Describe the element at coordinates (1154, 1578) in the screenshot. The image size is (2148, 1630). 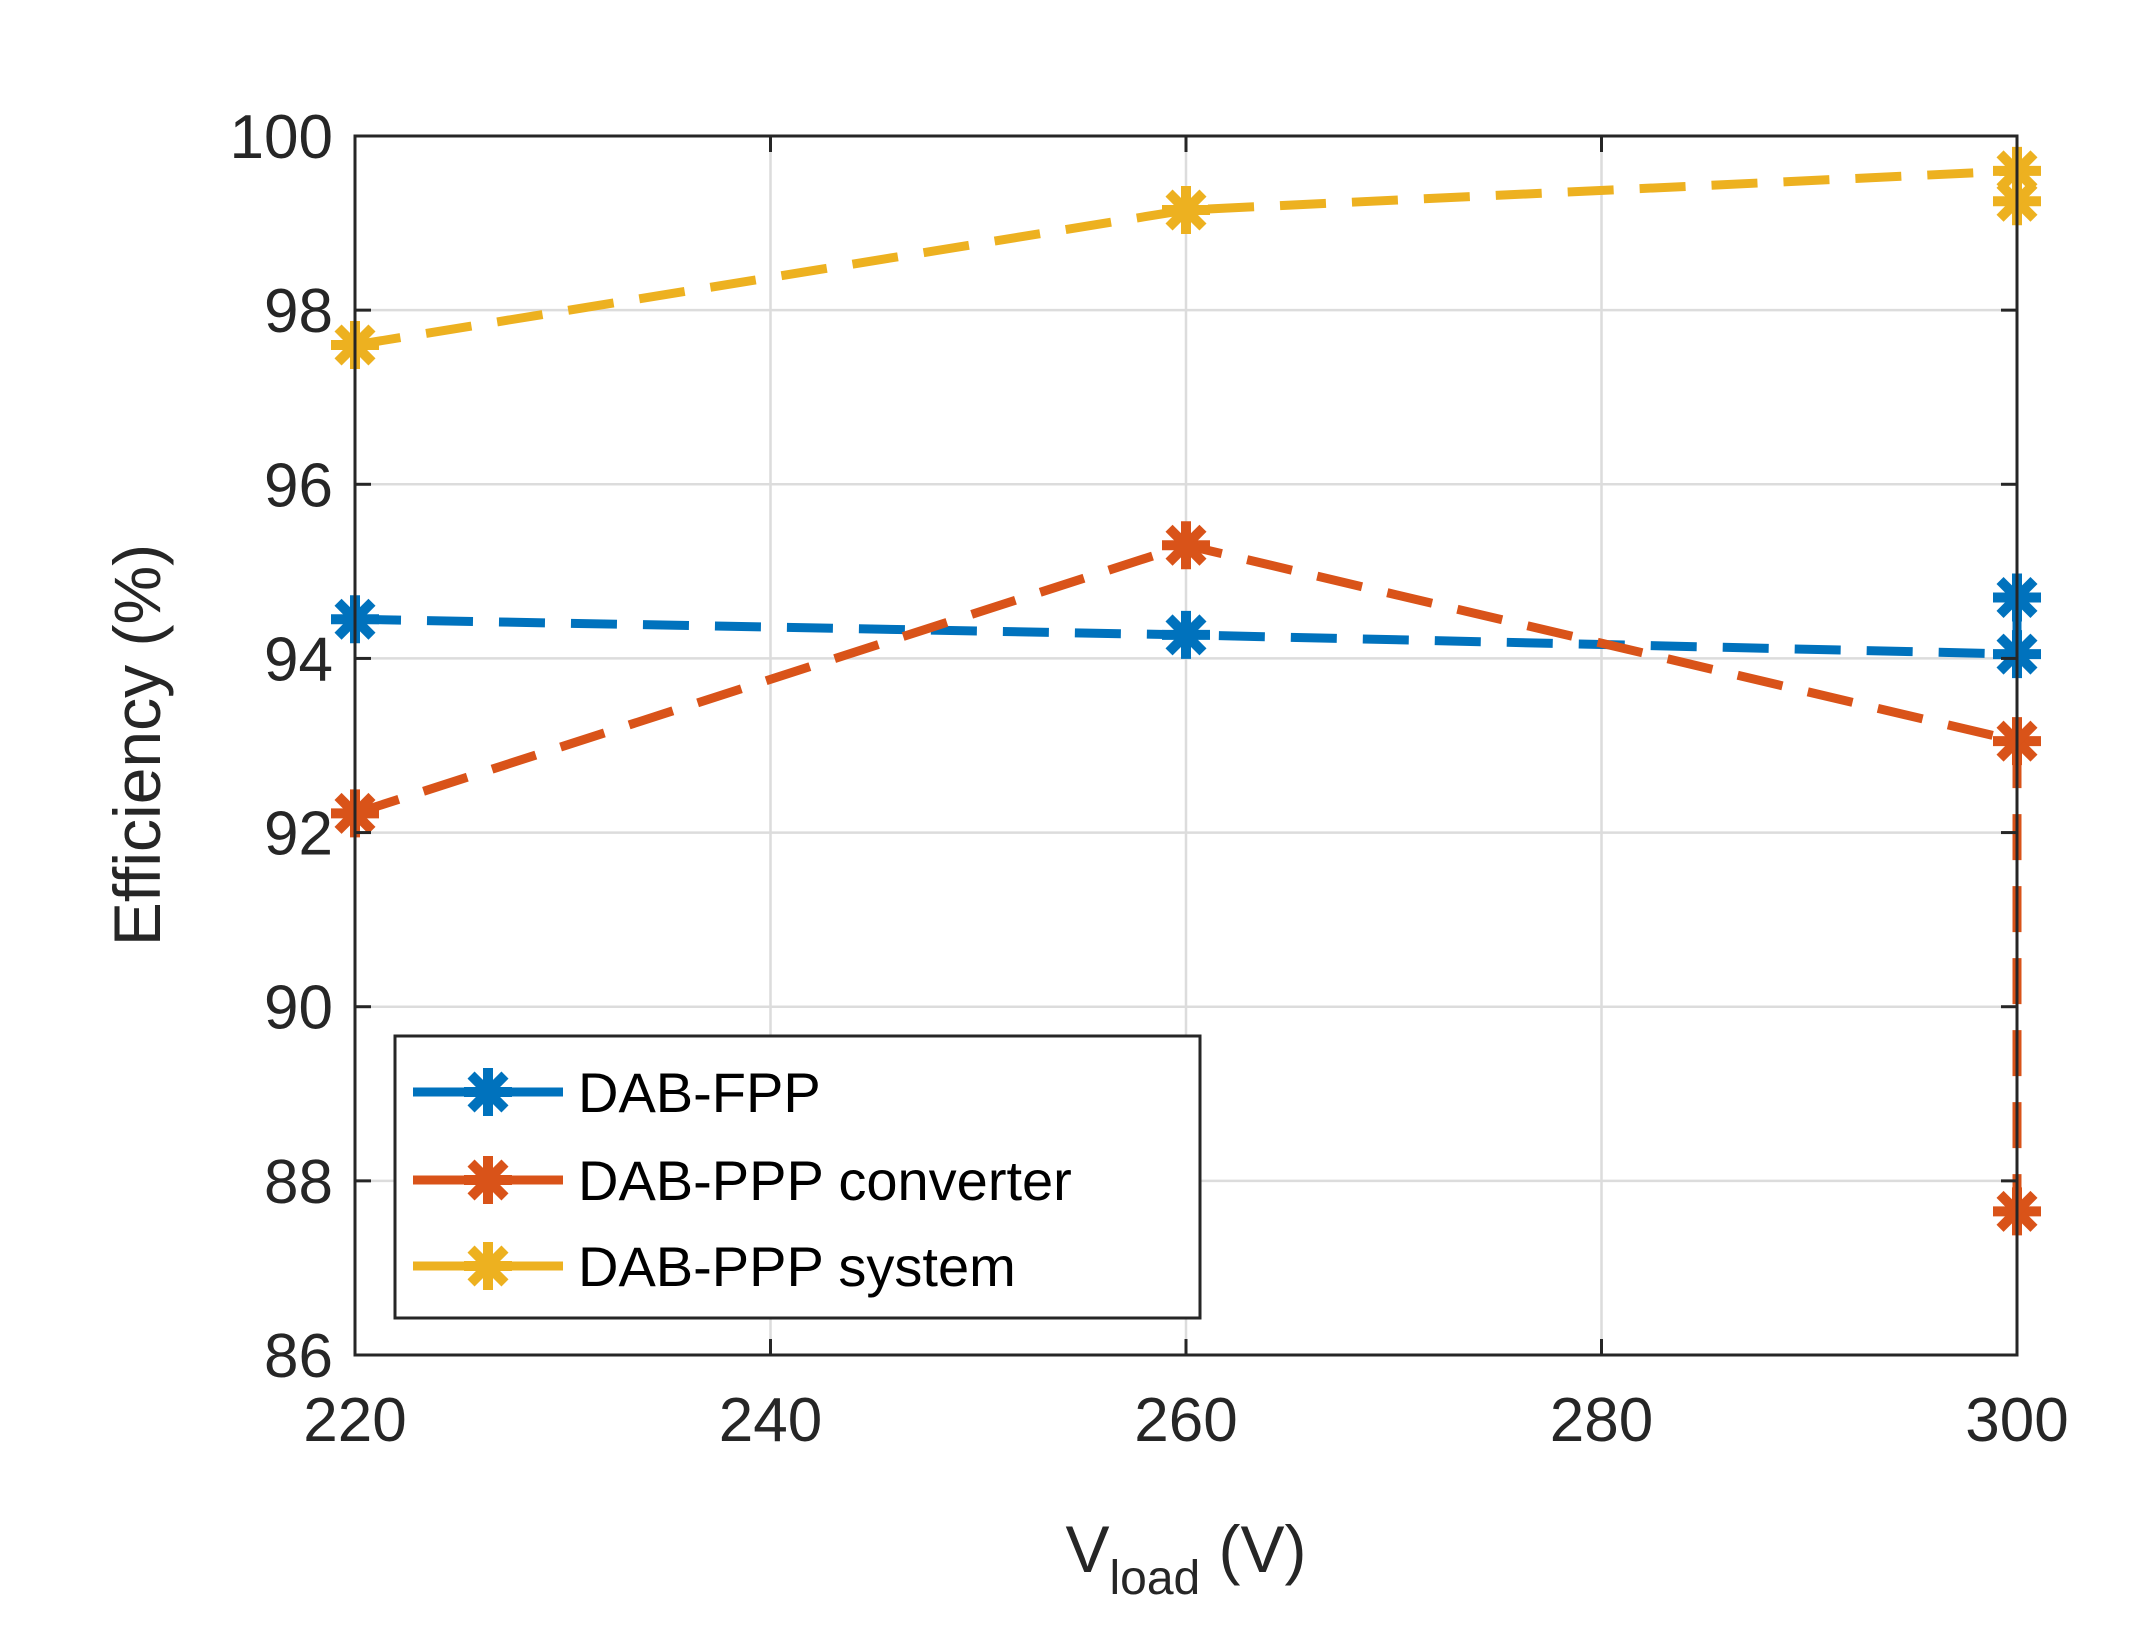
I see `x-axis-label-subscript: load` at that location.